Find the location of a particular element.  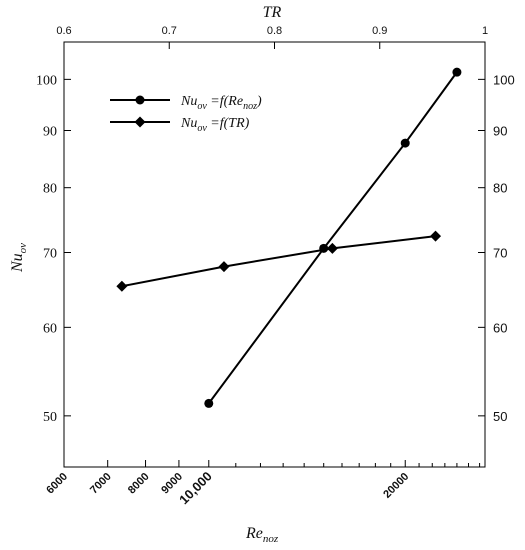

y-left-tick-label: 80 is located at coordinates (50, 189).